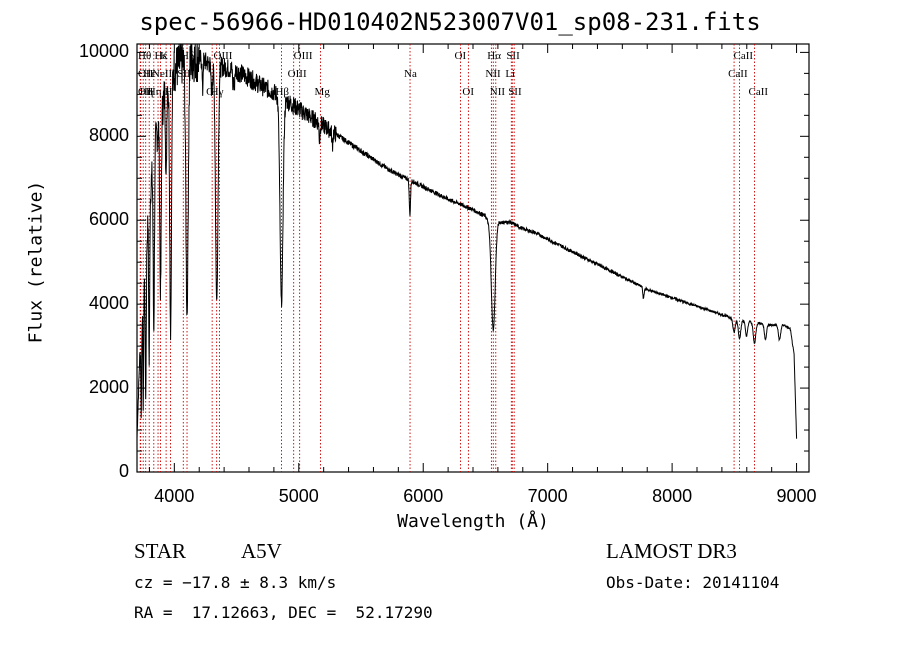 This screenshot has width=900, height=649. I want to click on line-marker-label: Hθ, so click(145, 56).